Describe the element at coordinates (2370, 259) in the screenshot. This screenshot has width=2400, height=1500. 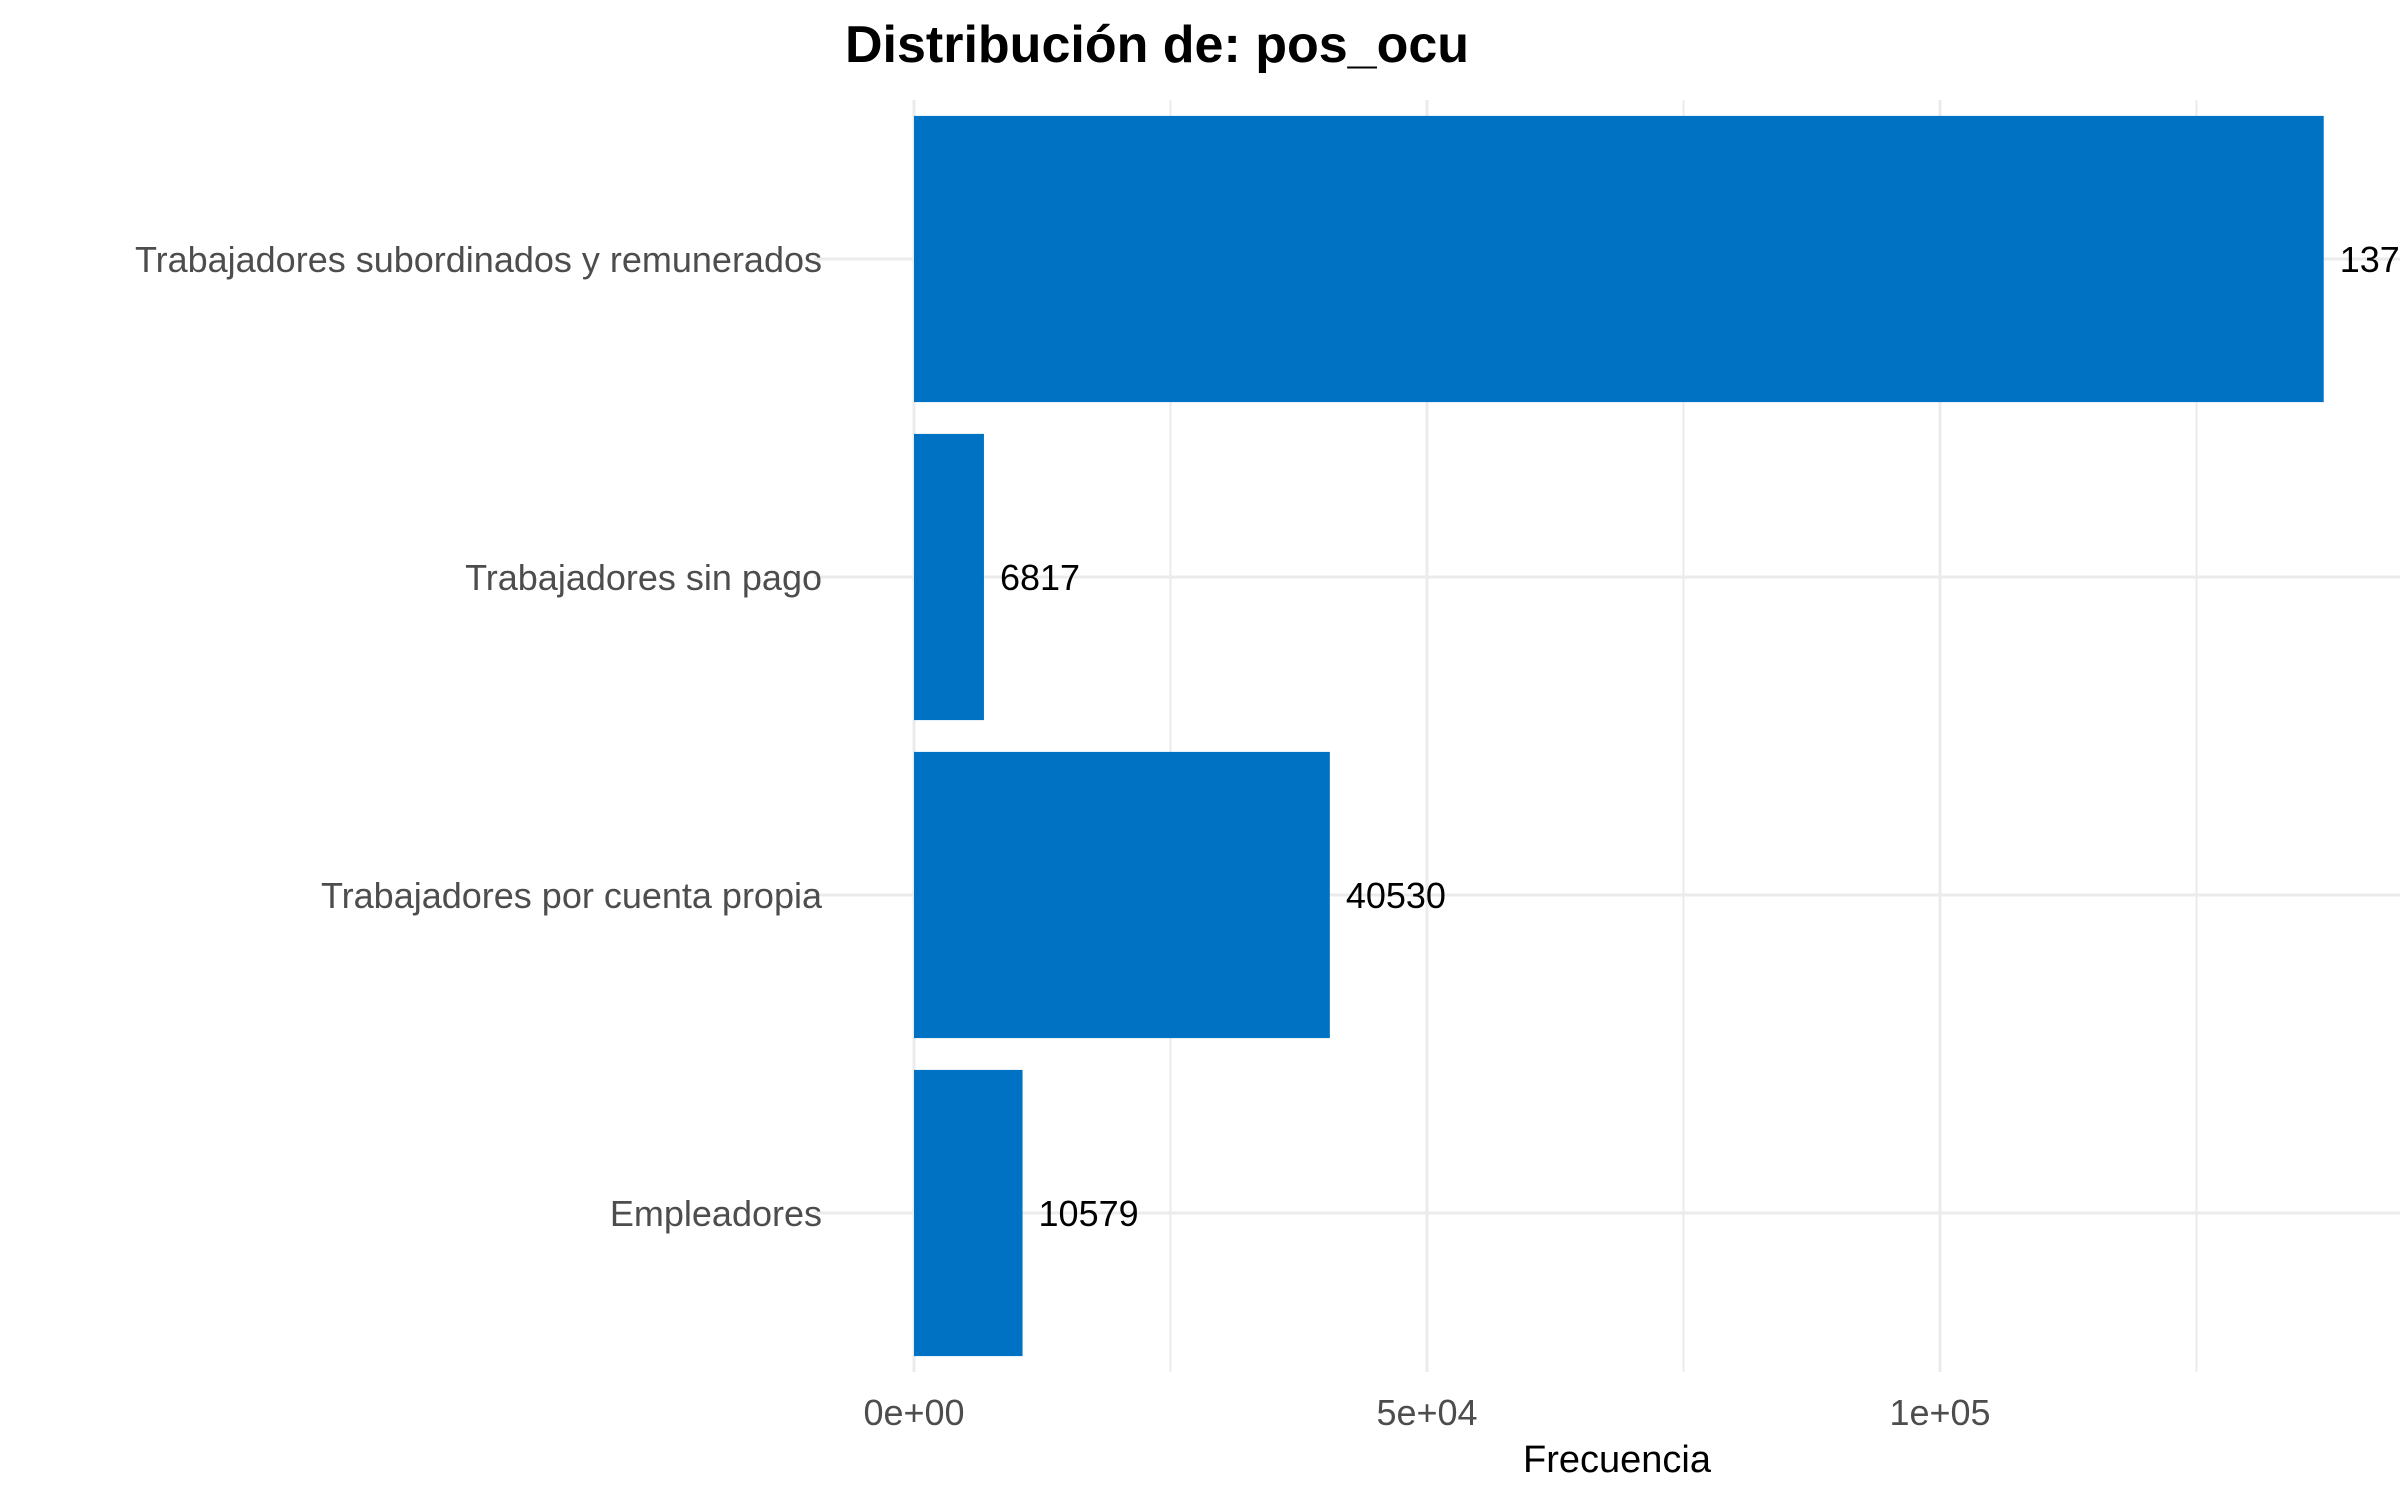
I see `data-label: 137400` at that location.